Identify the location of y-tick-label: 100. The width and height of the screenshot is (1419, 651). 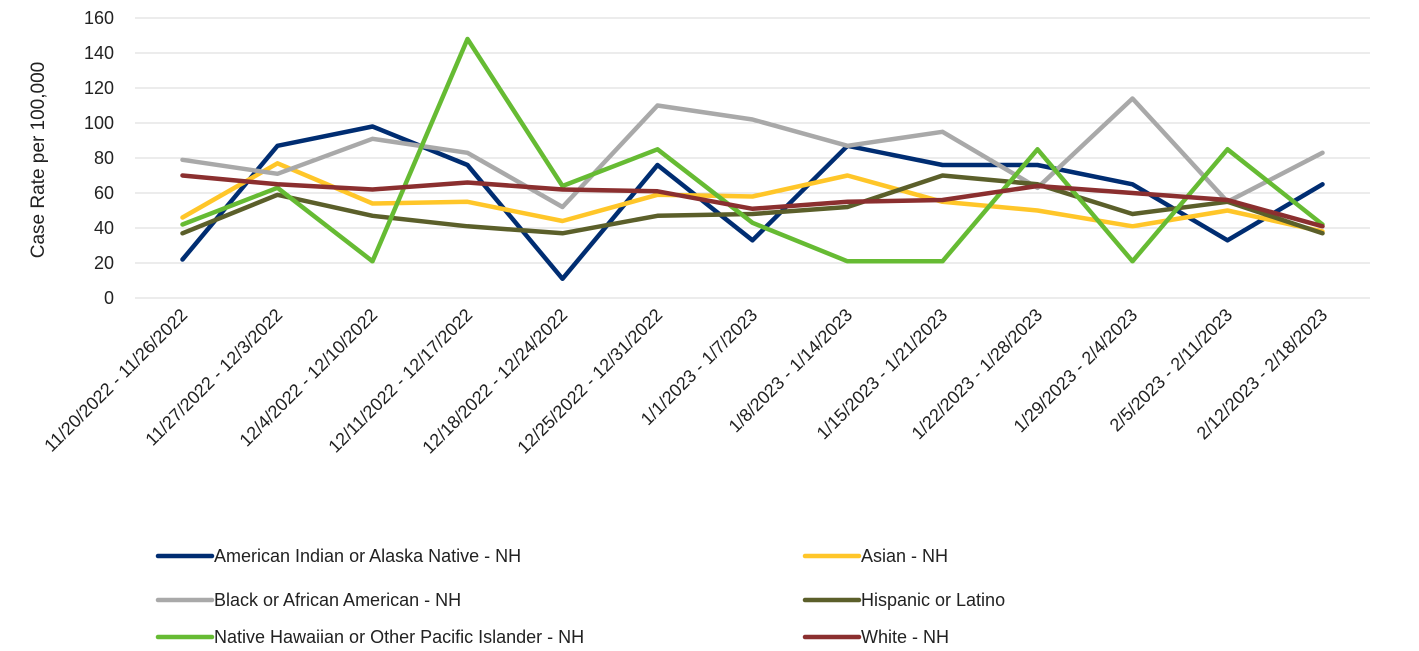
(99, 123).